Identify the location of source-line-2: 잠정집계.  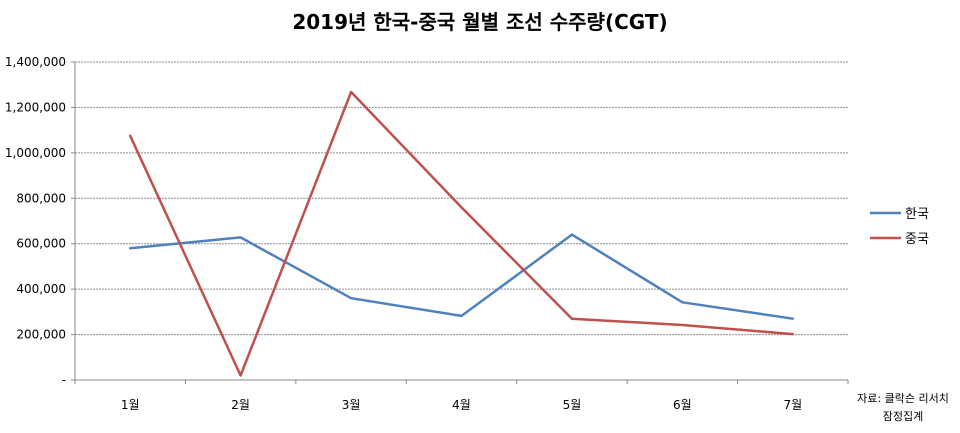
(903, 416).